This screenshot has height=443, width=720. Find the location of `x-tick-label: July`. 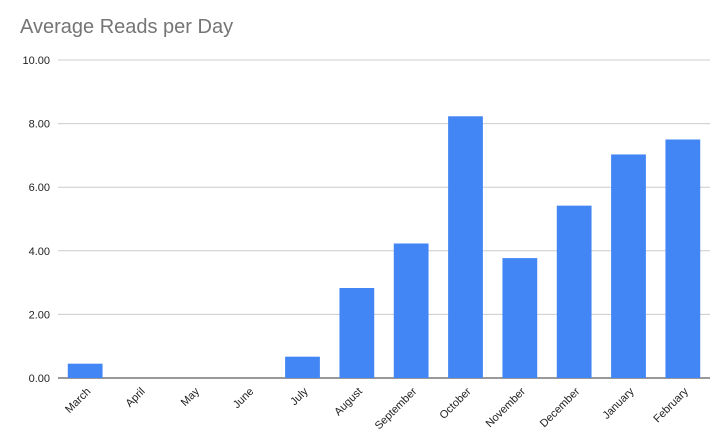

x-tick-label: July is located at coordinates (299, 396).